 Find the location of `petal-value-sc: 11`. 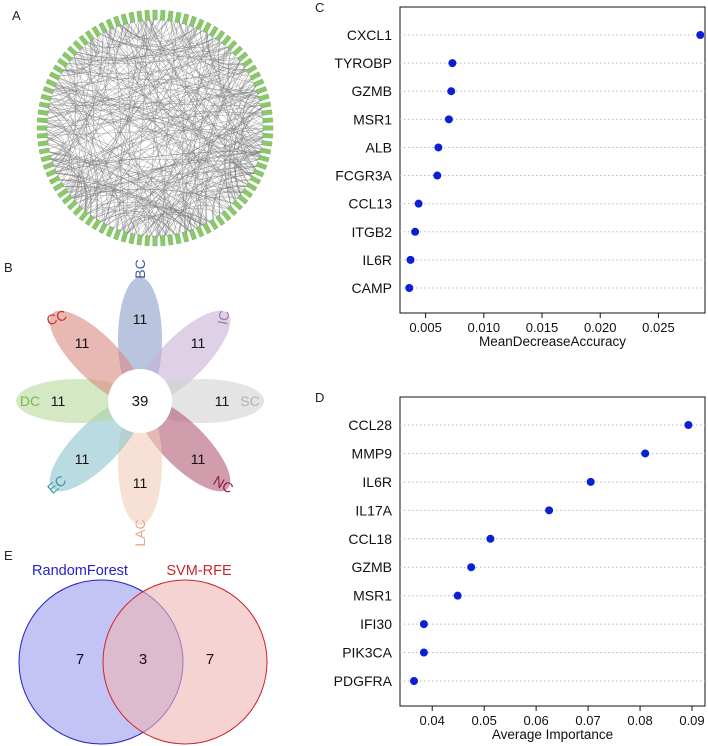

petal-value-sc: 11 is located at coordinates (222, 401).